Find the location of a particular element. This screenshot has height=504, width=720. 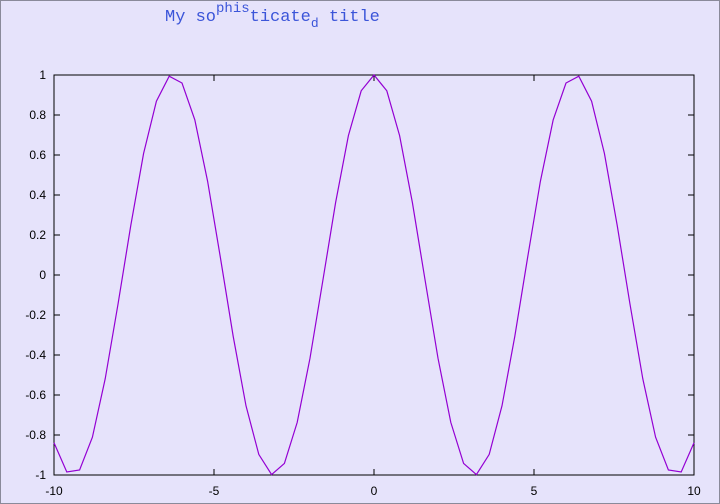

y-tick-label: 0.6 is located at coordinates (37, 155).